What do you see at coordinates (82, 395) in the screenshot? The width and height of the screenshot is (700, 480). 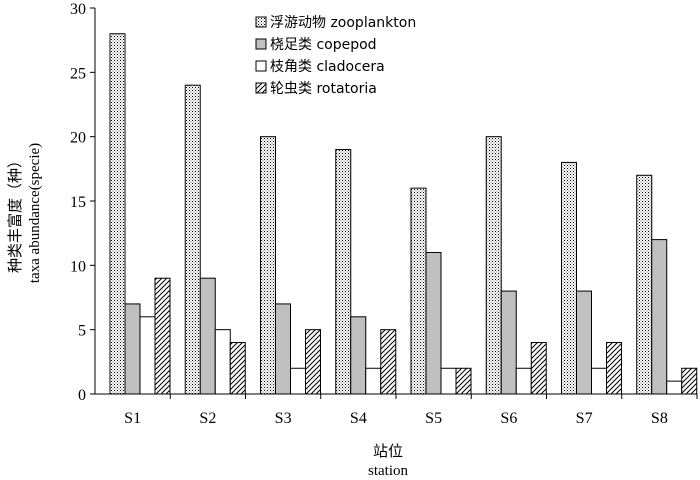 I see `y-tick-label: 0` at bounding box center [82, 395].